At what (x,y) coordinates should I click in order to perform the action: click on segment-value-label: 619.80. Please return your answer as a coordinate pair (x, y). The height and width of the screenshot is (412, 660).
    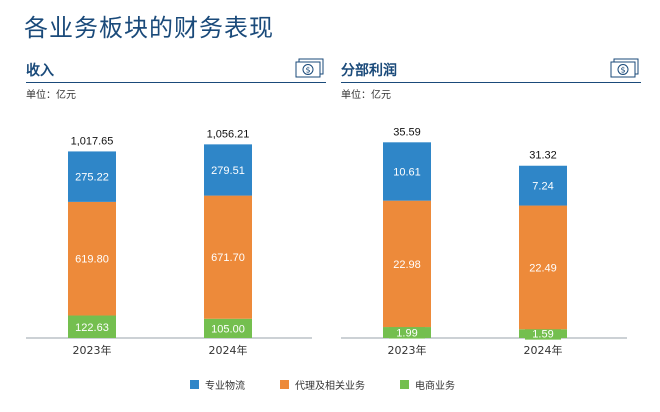
    Looking at the image, I should click on (92, 260).